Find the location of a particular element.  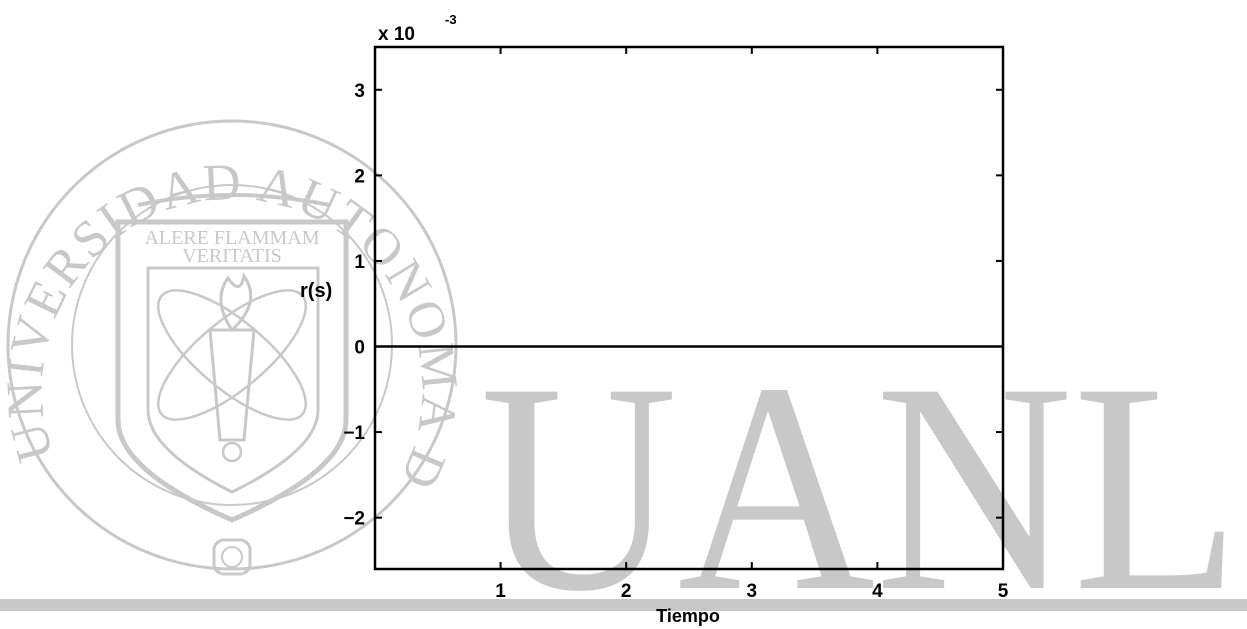

x-tick-label: 4 is located at coordinates (877, 591).